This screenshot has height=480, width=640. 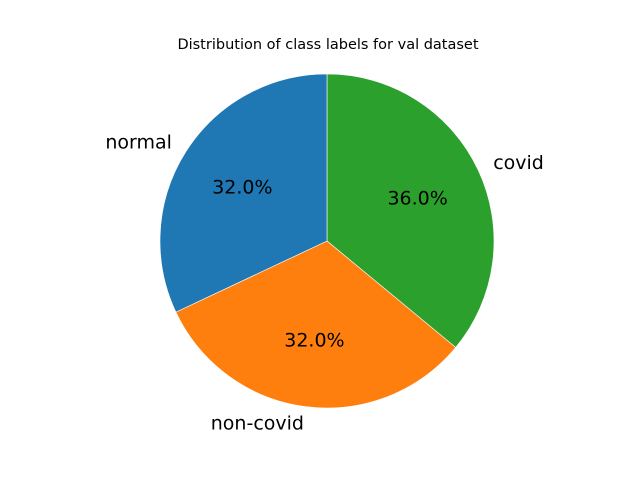 I want to click on slice-label-normal: normal, so click(x=138, y=143).